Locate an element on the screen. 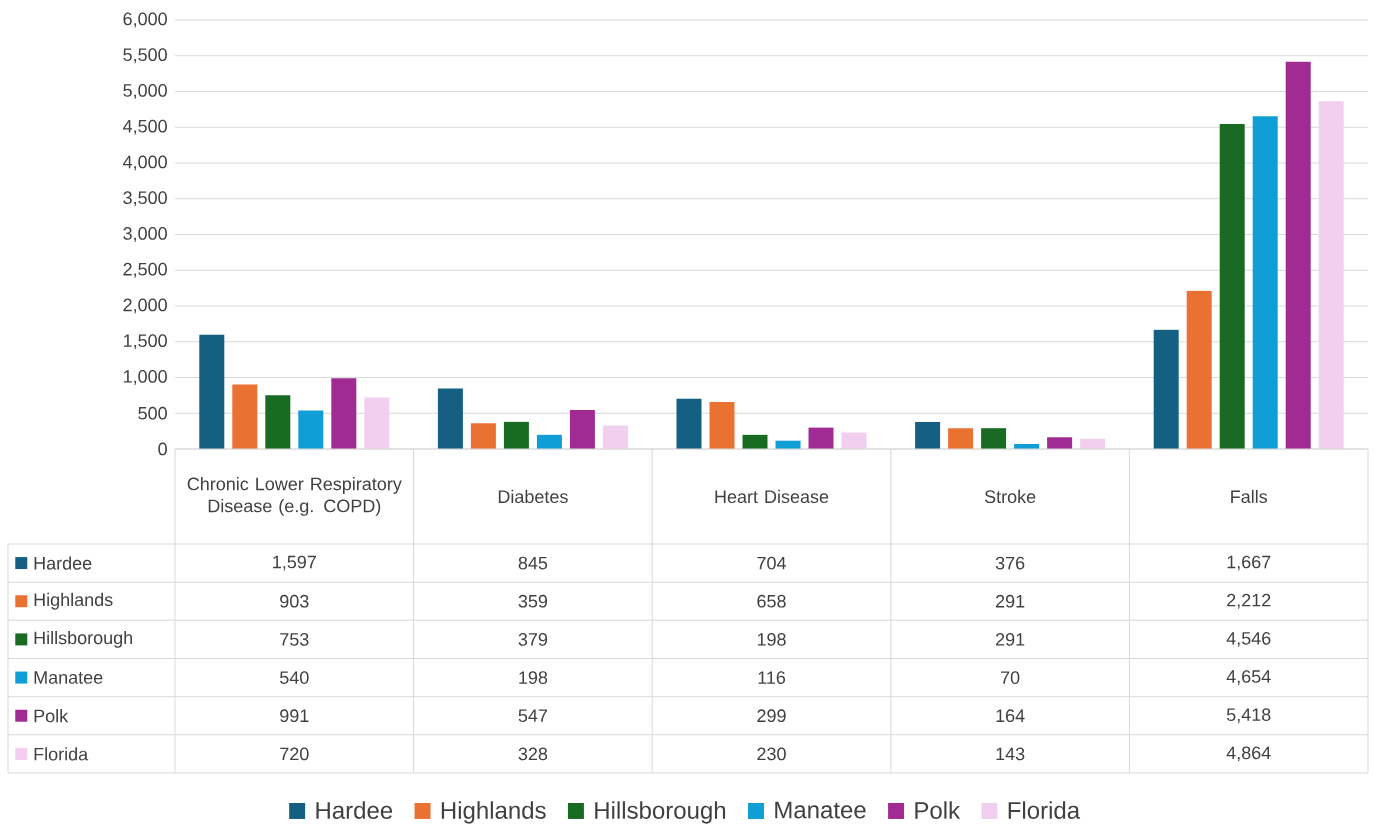  x-tick-label: Falls is located at coordinates (1249, 496).